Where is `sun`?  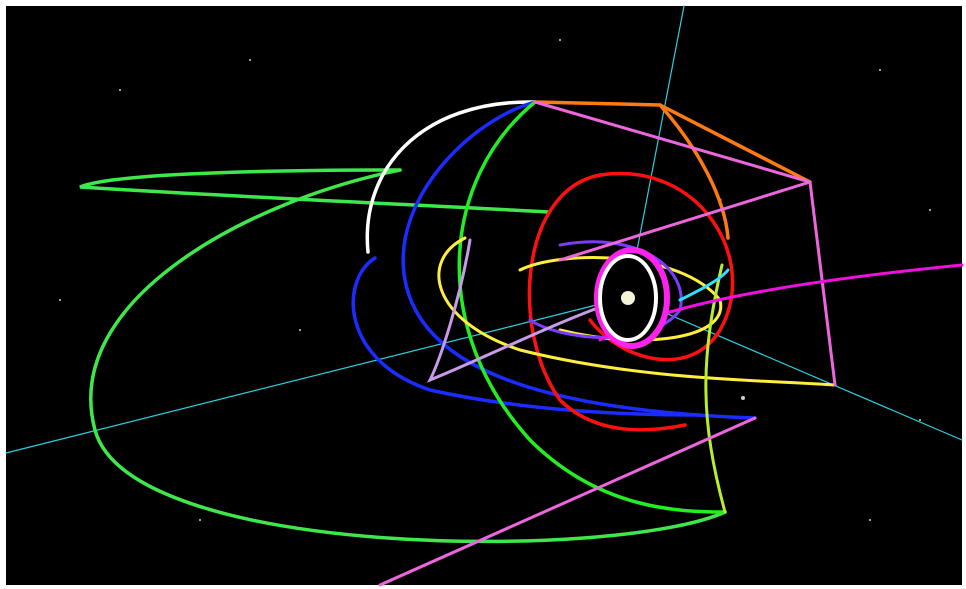 sun is located at coordinates (628, 298).